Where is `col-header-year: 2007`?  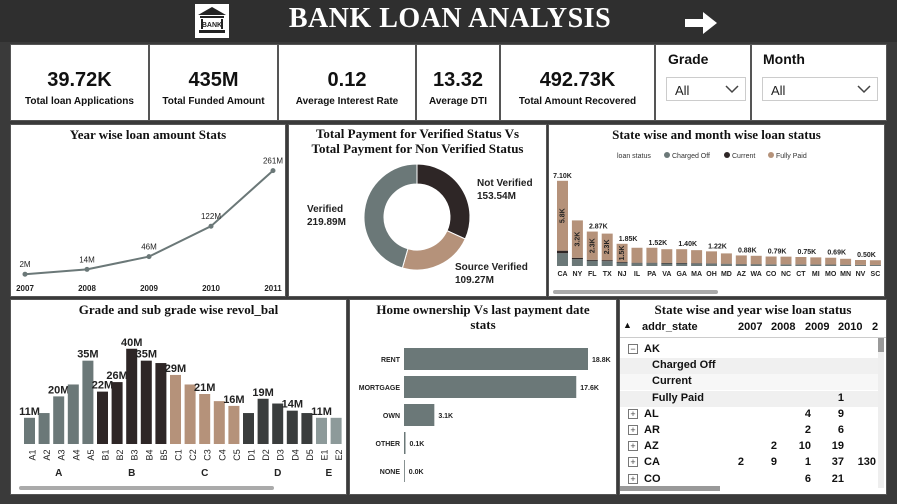 col-header-year: 2007 is located at coordinates (750, 327).